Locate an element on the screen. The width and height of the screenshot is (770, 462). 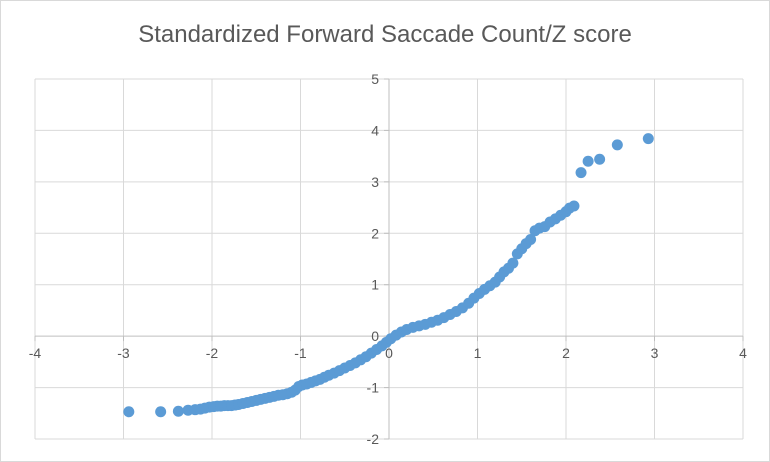
x-tick-label: -2 is located at coordinates (212, 353).